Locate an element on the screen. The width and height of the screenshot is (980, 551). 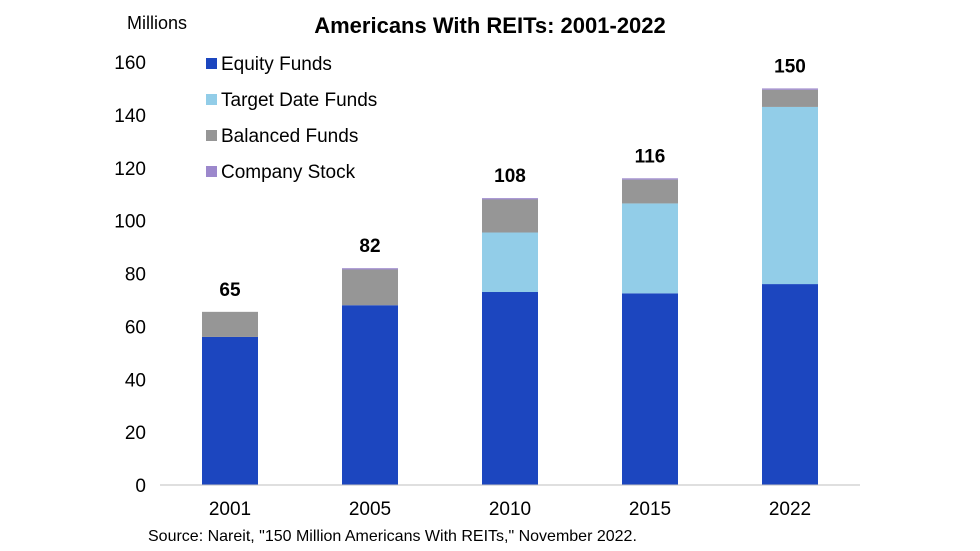
x-tick-label: 2010 is located at coordinates (510, 509).